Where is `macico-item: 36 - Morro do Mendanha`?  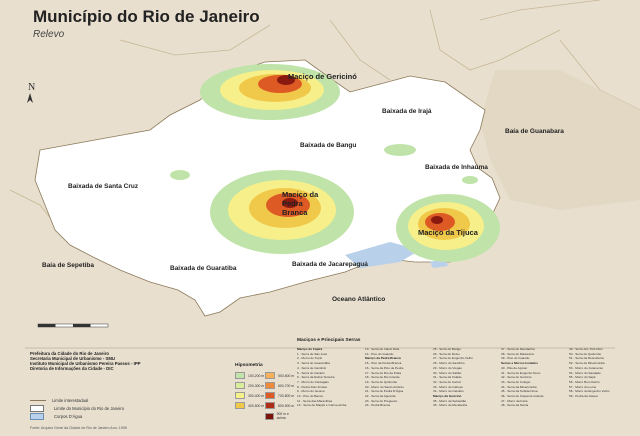 macico-item: 36 - Morro do Mendanha is located at coordinates (450, 405).